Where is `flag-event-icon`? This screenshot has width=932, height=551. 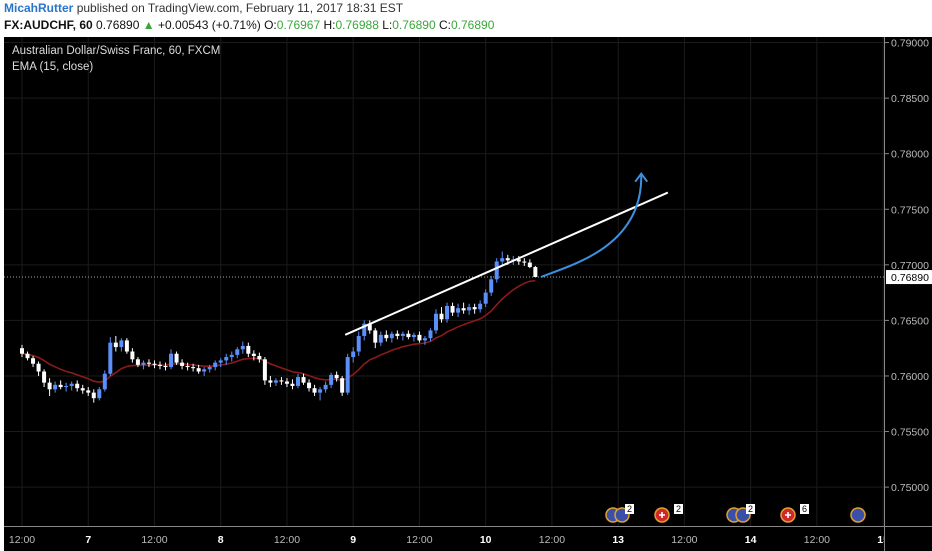
flag-event-icon is located at coordinates (858, 515).